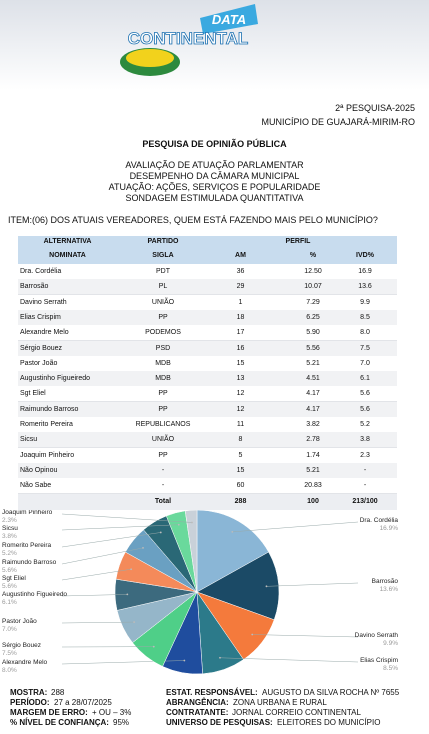 This screenshot has width=429, height=734. Describe the element at coordinates (313, 470) in the screenshot. I see `table-cell: 5.21` at that location.